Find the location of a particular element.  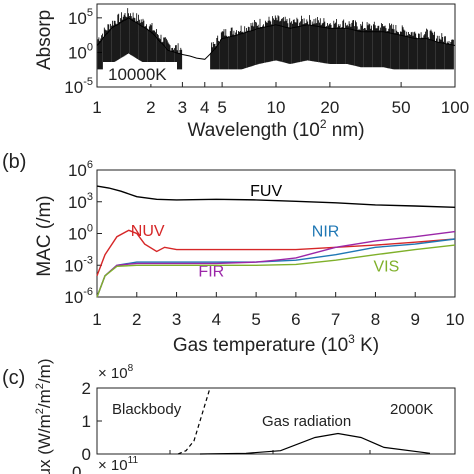

panel-c-y-ticks: 2 1 0 is located at coordinates (226, 421).